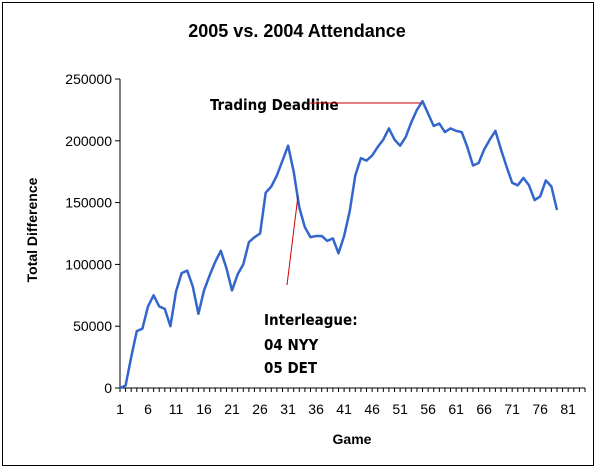 This screenshot has width=598, height=470. Describe the element at coordinates (88, 203) in the screenshot. I see `y-tick-label: 150000` at that location.